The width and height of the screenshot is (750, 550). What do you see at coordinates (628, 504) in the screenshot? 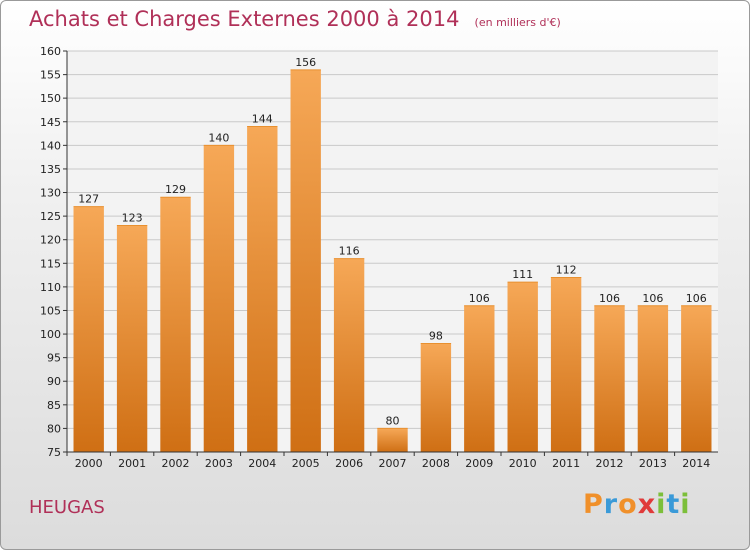
I see `logo-letter: o` at bounding box center [628, 504].